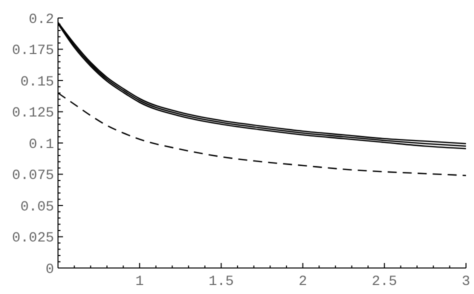 This screenshot has width=474, height=294. Describe the element at coordinates (50, 270) in the screenshot. I see `y-tick-label: 0` at that location.